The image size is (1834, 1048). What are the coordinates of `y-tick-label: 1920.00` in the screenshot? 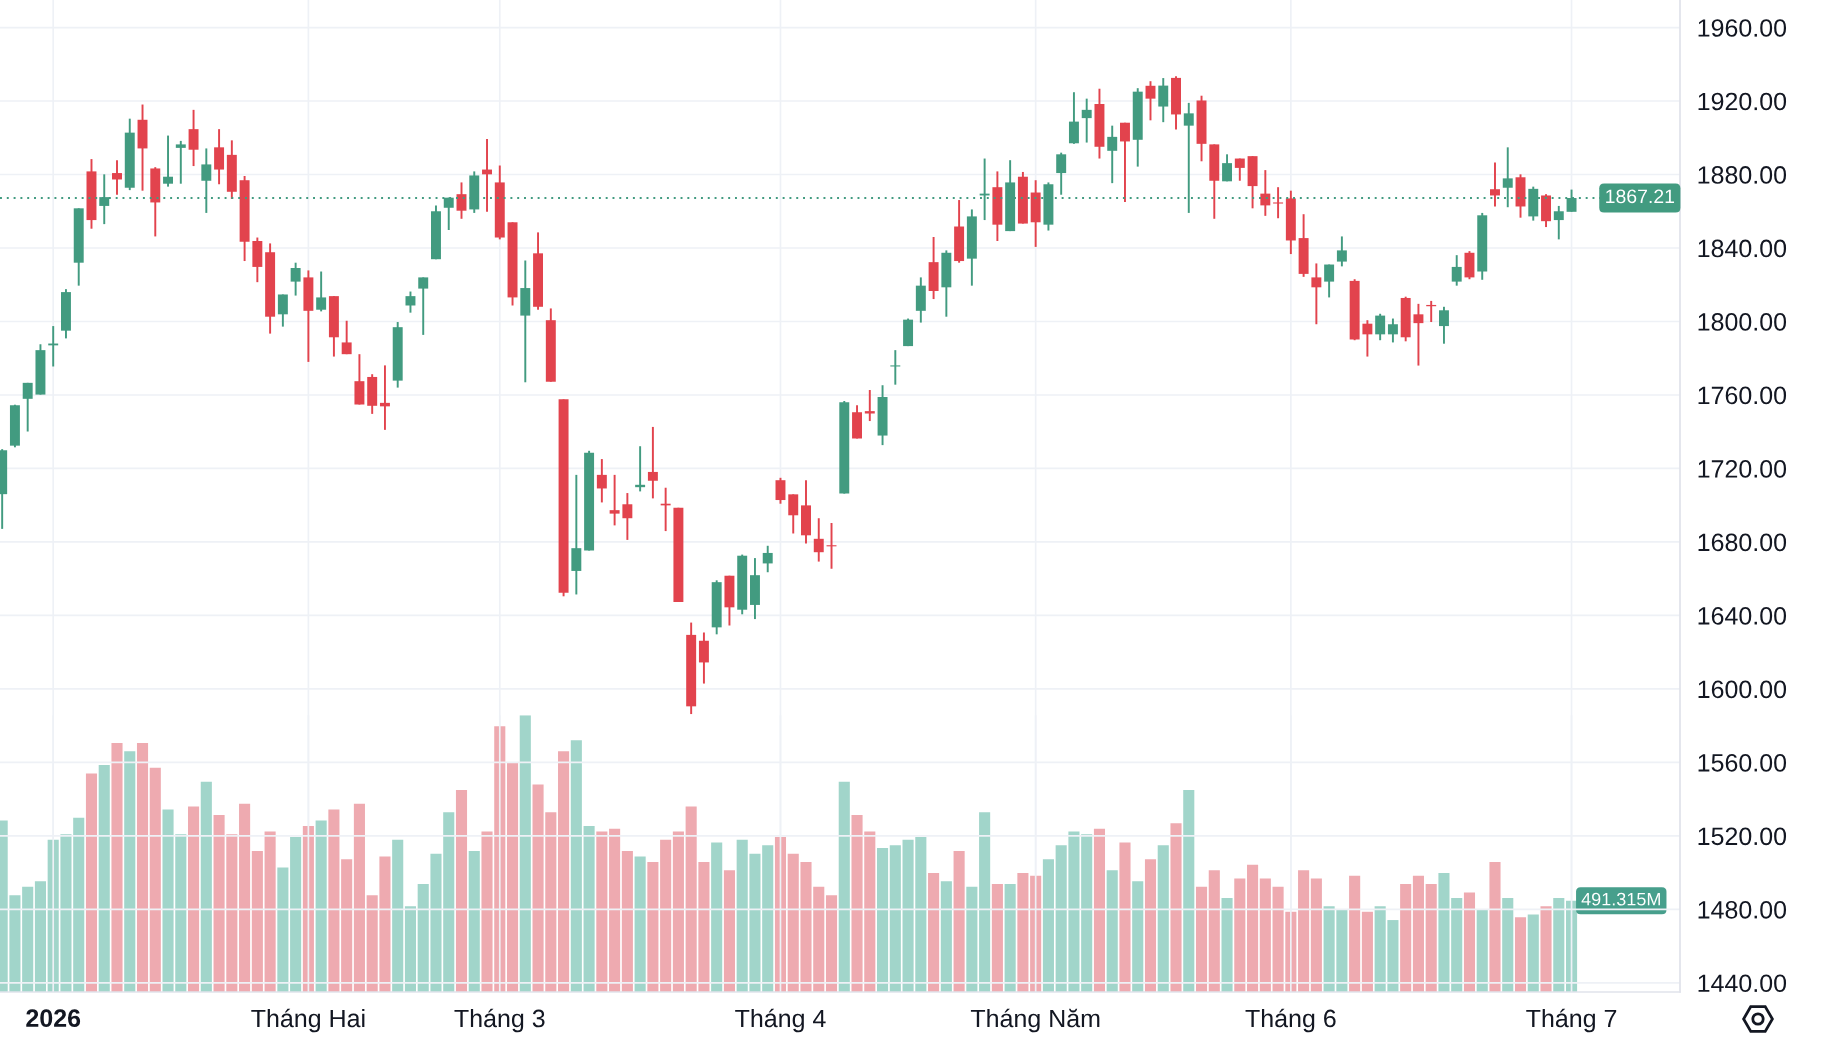 It's located at (1742, 101).